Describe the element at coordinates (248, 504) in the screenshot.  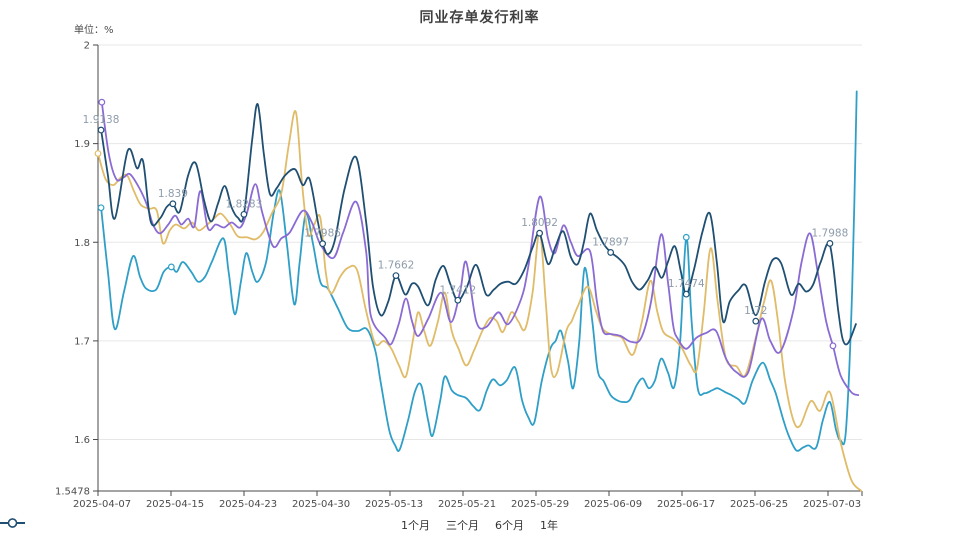
I see `x-tick-label: 2025-04-23` at that location.